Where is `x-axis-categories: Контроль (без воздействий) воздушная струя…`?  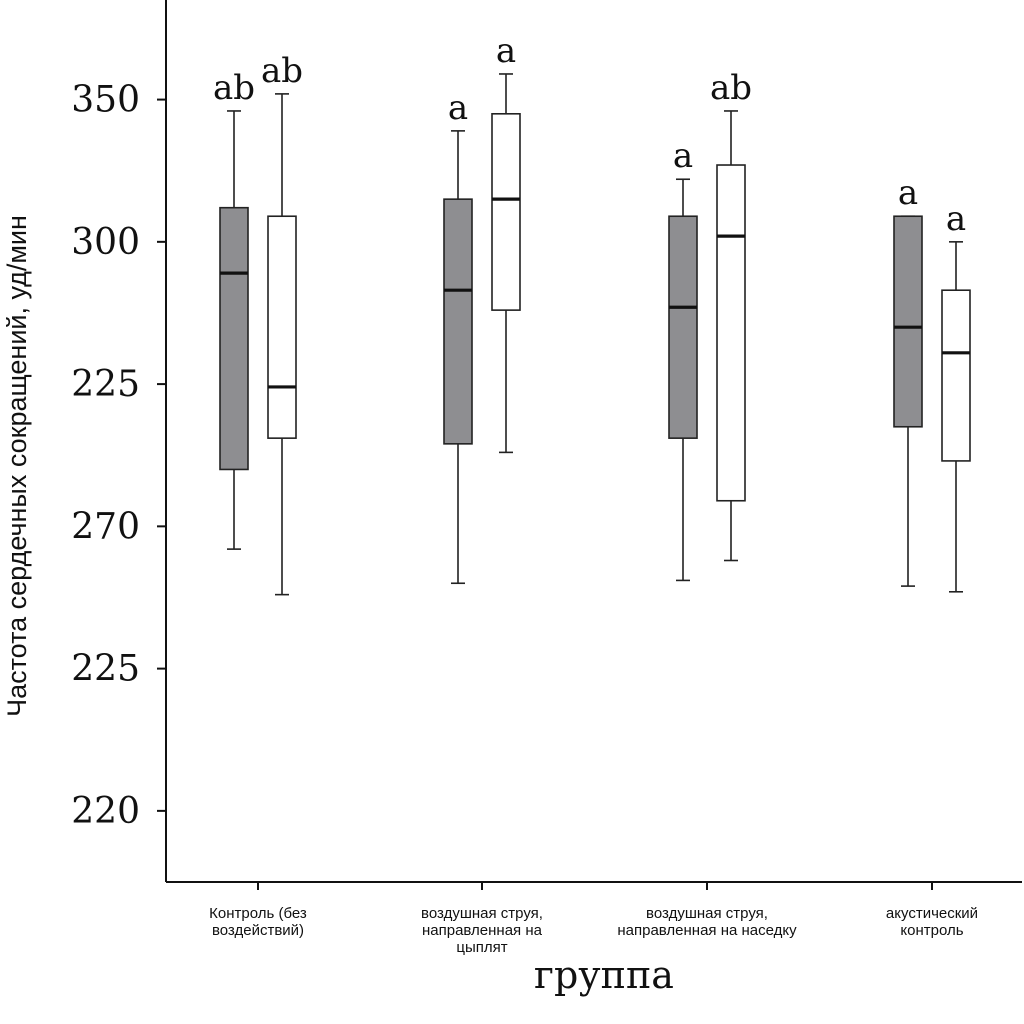 x-axis-categories: Контроль (без воздействий) воздушная струя… is located at coordinates (593, 919).